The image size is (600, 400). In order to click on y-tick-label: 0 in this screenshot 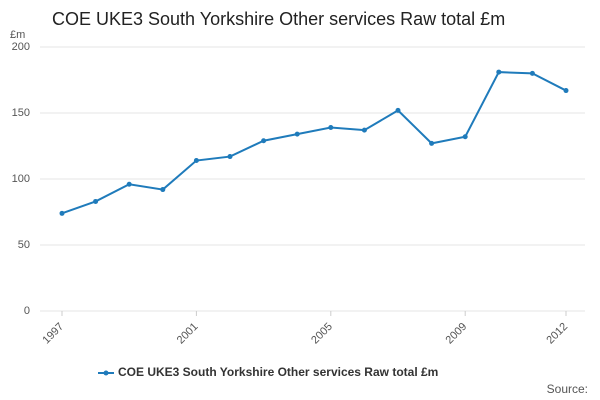, I will do `click(27, 311)`.